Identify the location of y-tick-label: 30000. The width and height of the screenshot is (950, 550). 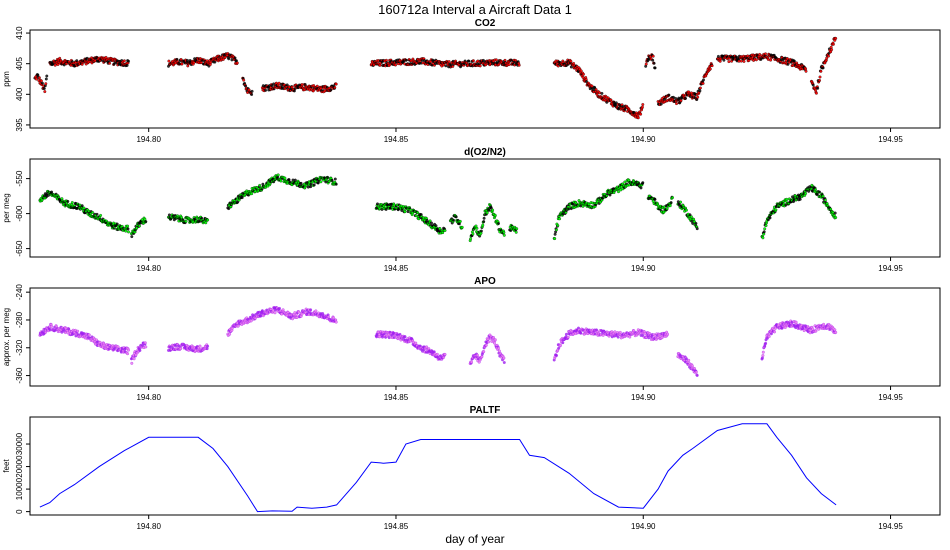
(19, 443).